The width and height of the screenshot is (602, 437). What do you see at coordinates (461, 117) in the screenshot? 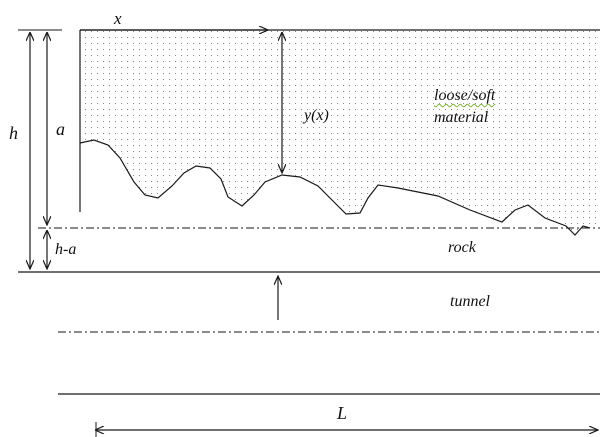
I see `material-label: material` at bounding box center [461, 117].